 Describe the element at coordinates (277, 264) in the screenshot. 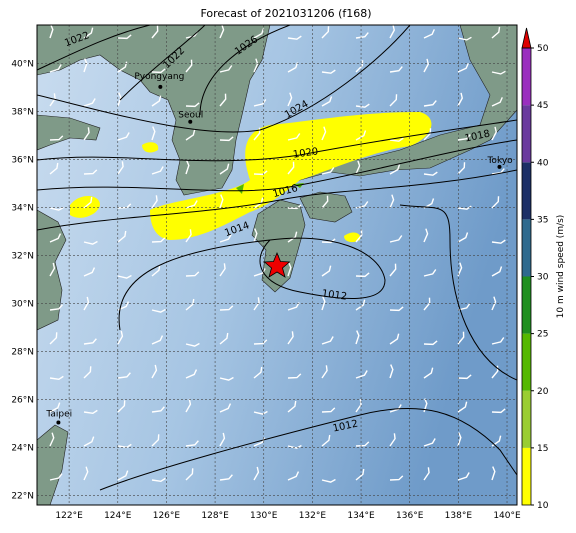

I see `target-star` at that location.